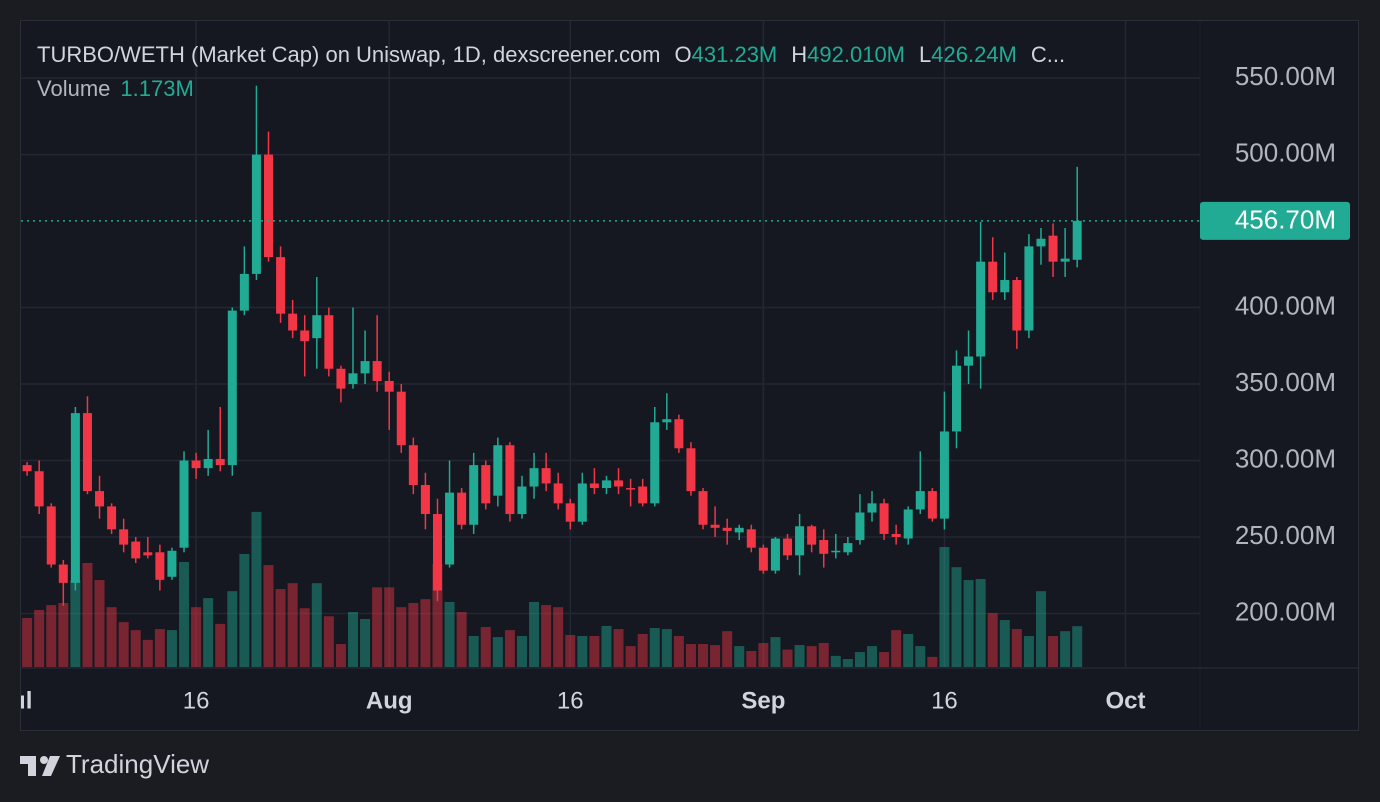  What do you see at coordinates (137, 764) in the screenshot?
I see `brand-name: TradingView` at bounding box center [137, 764].